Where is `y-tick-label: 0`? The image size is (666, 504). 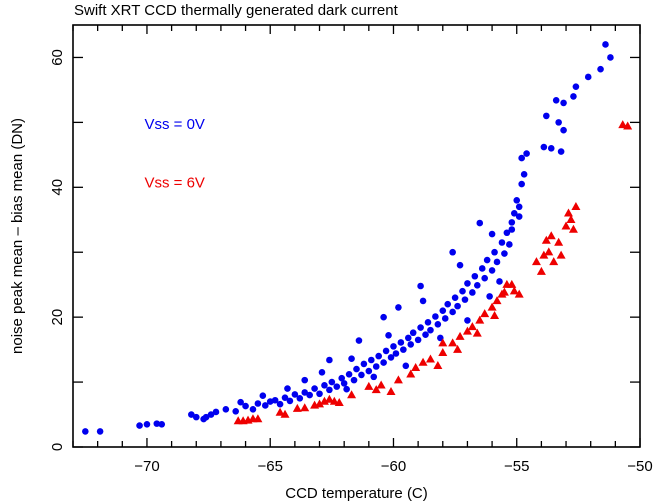 y-tick-label: 0 is located at coordinates (57, 447).